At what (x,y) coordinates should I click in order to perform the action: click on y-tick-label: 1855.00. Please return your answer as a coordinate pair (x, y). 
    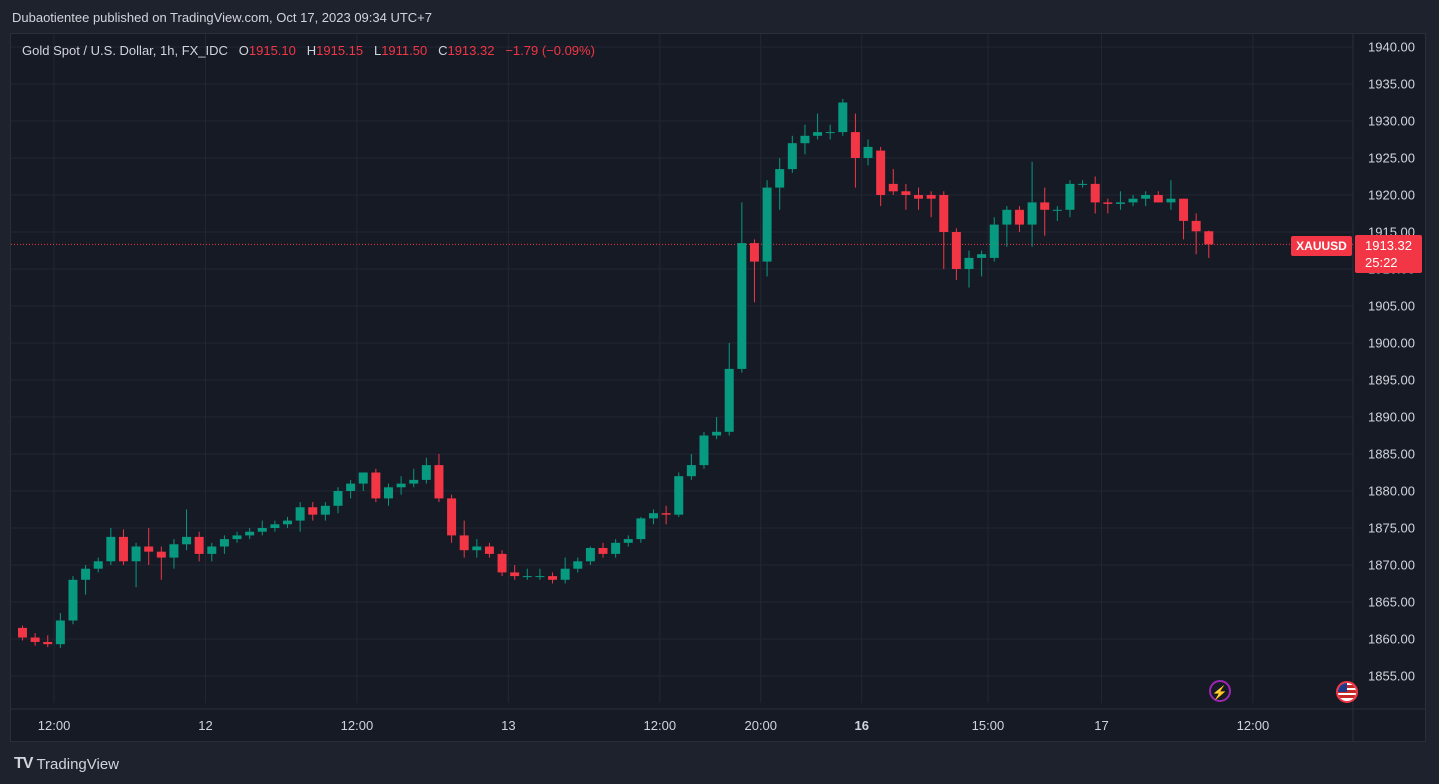
    Looking at the image, I should click on (1391, 676).